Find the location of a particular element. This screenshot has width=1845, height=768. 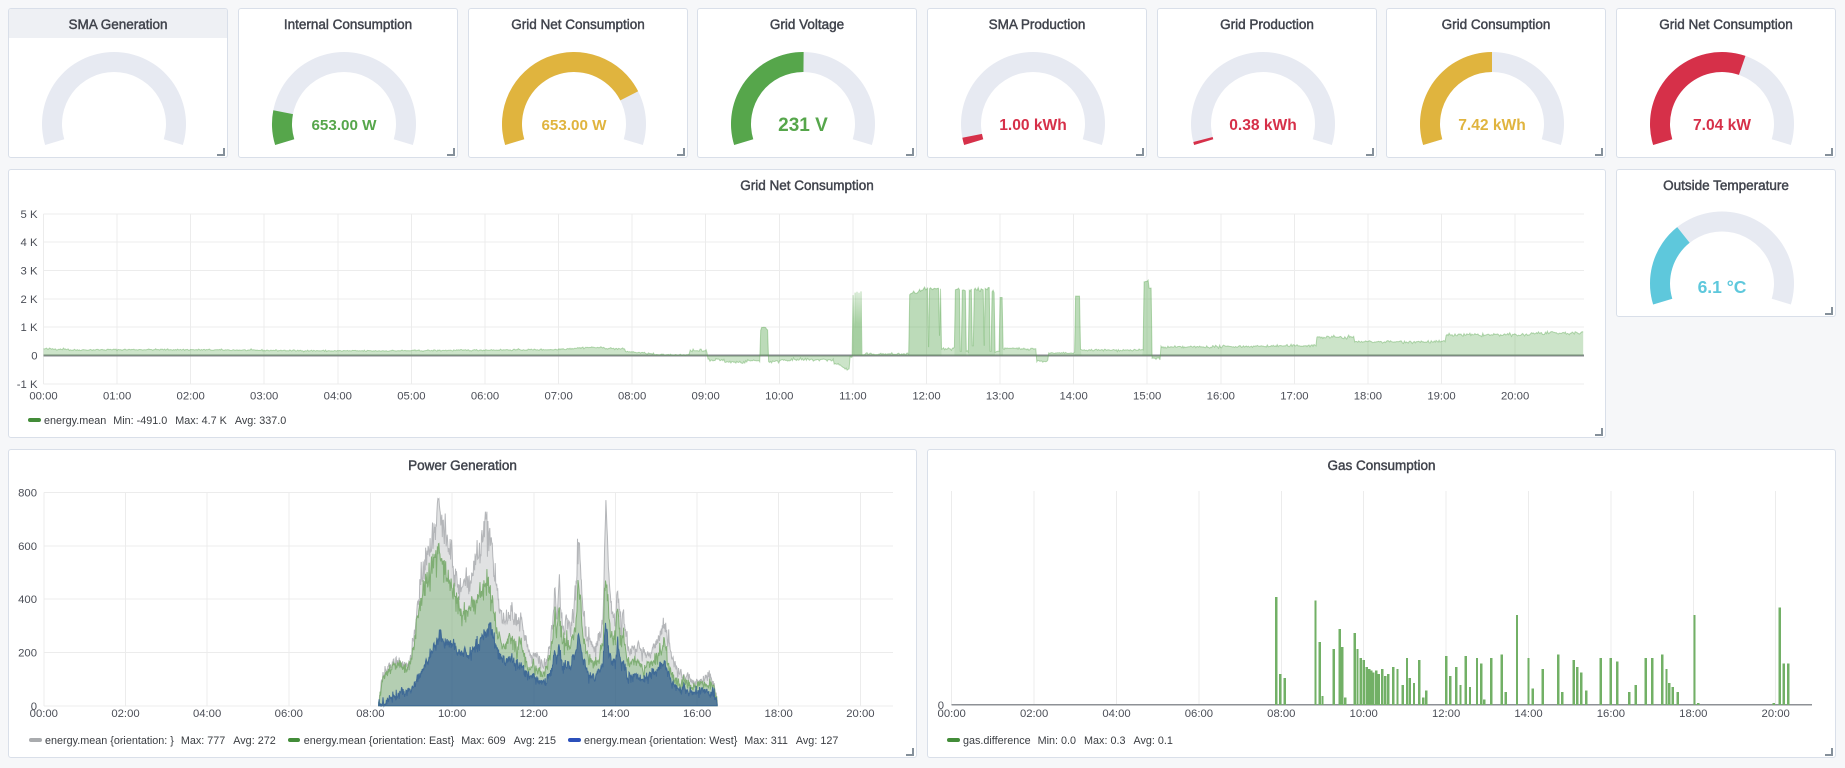

svg-text: 3 K is located at coordinates (29, 272).